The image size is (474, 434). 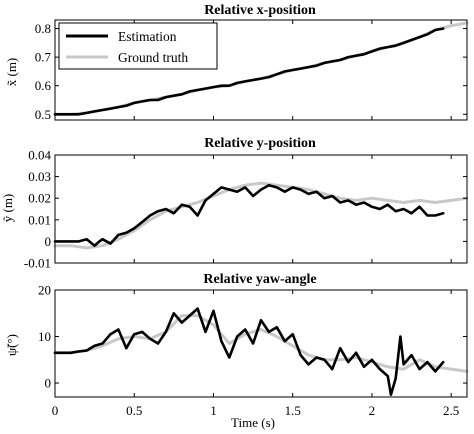 I want to click on y-axis-label: ψ̃(°), so click(x=11, y=345).